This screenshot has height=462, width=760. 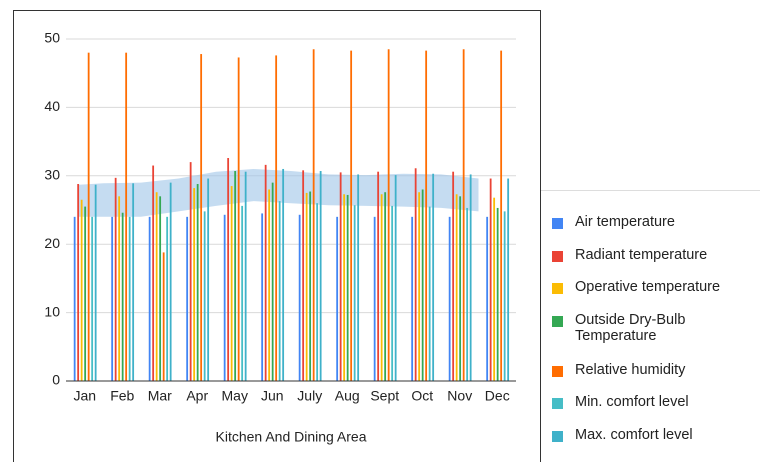 What do you see at coordinates (122, 396) in the screenshot?
I see `x-tick-label: Feb` at bounding box center [122, 396].